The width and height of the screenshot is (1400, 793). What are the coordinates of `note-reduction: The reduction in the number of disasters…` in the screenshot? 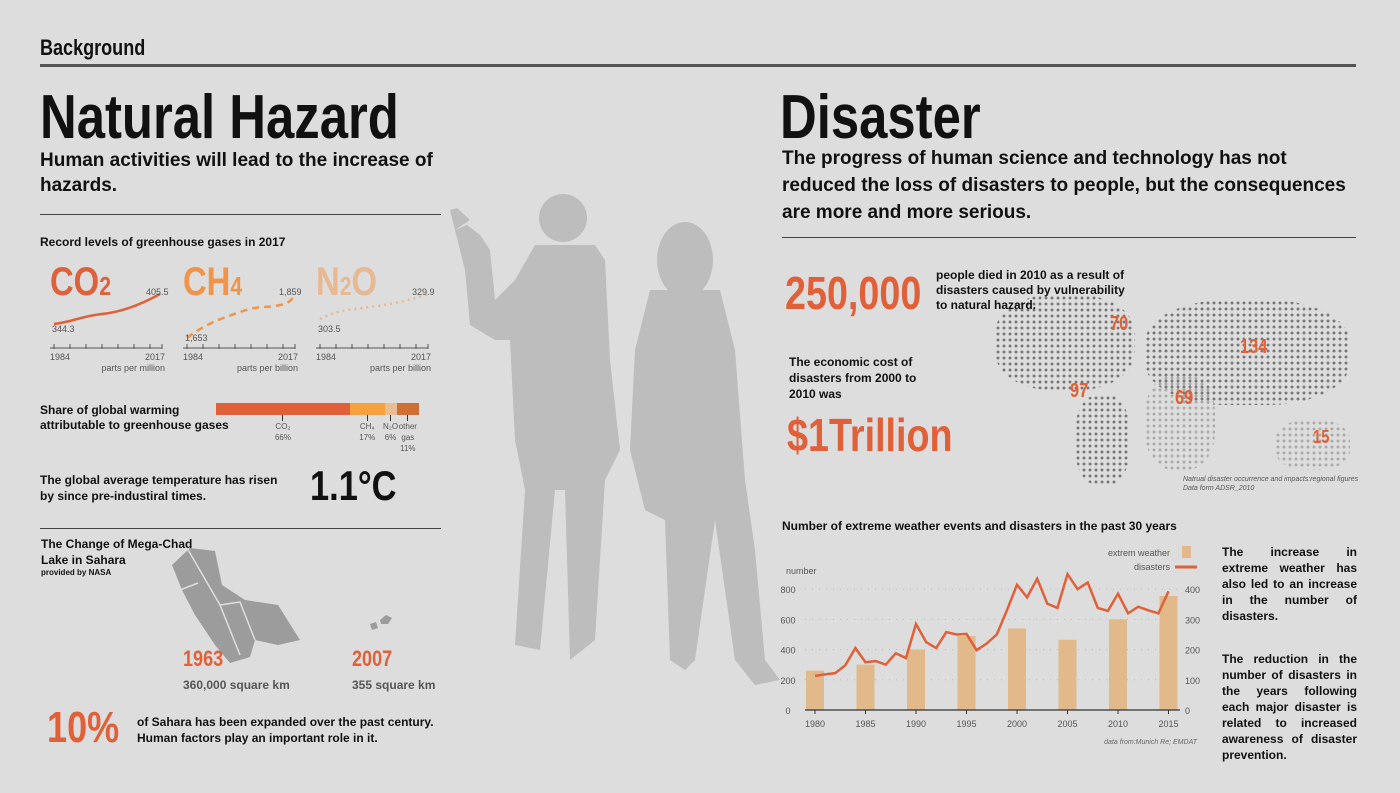 It's located at (1289, 707).